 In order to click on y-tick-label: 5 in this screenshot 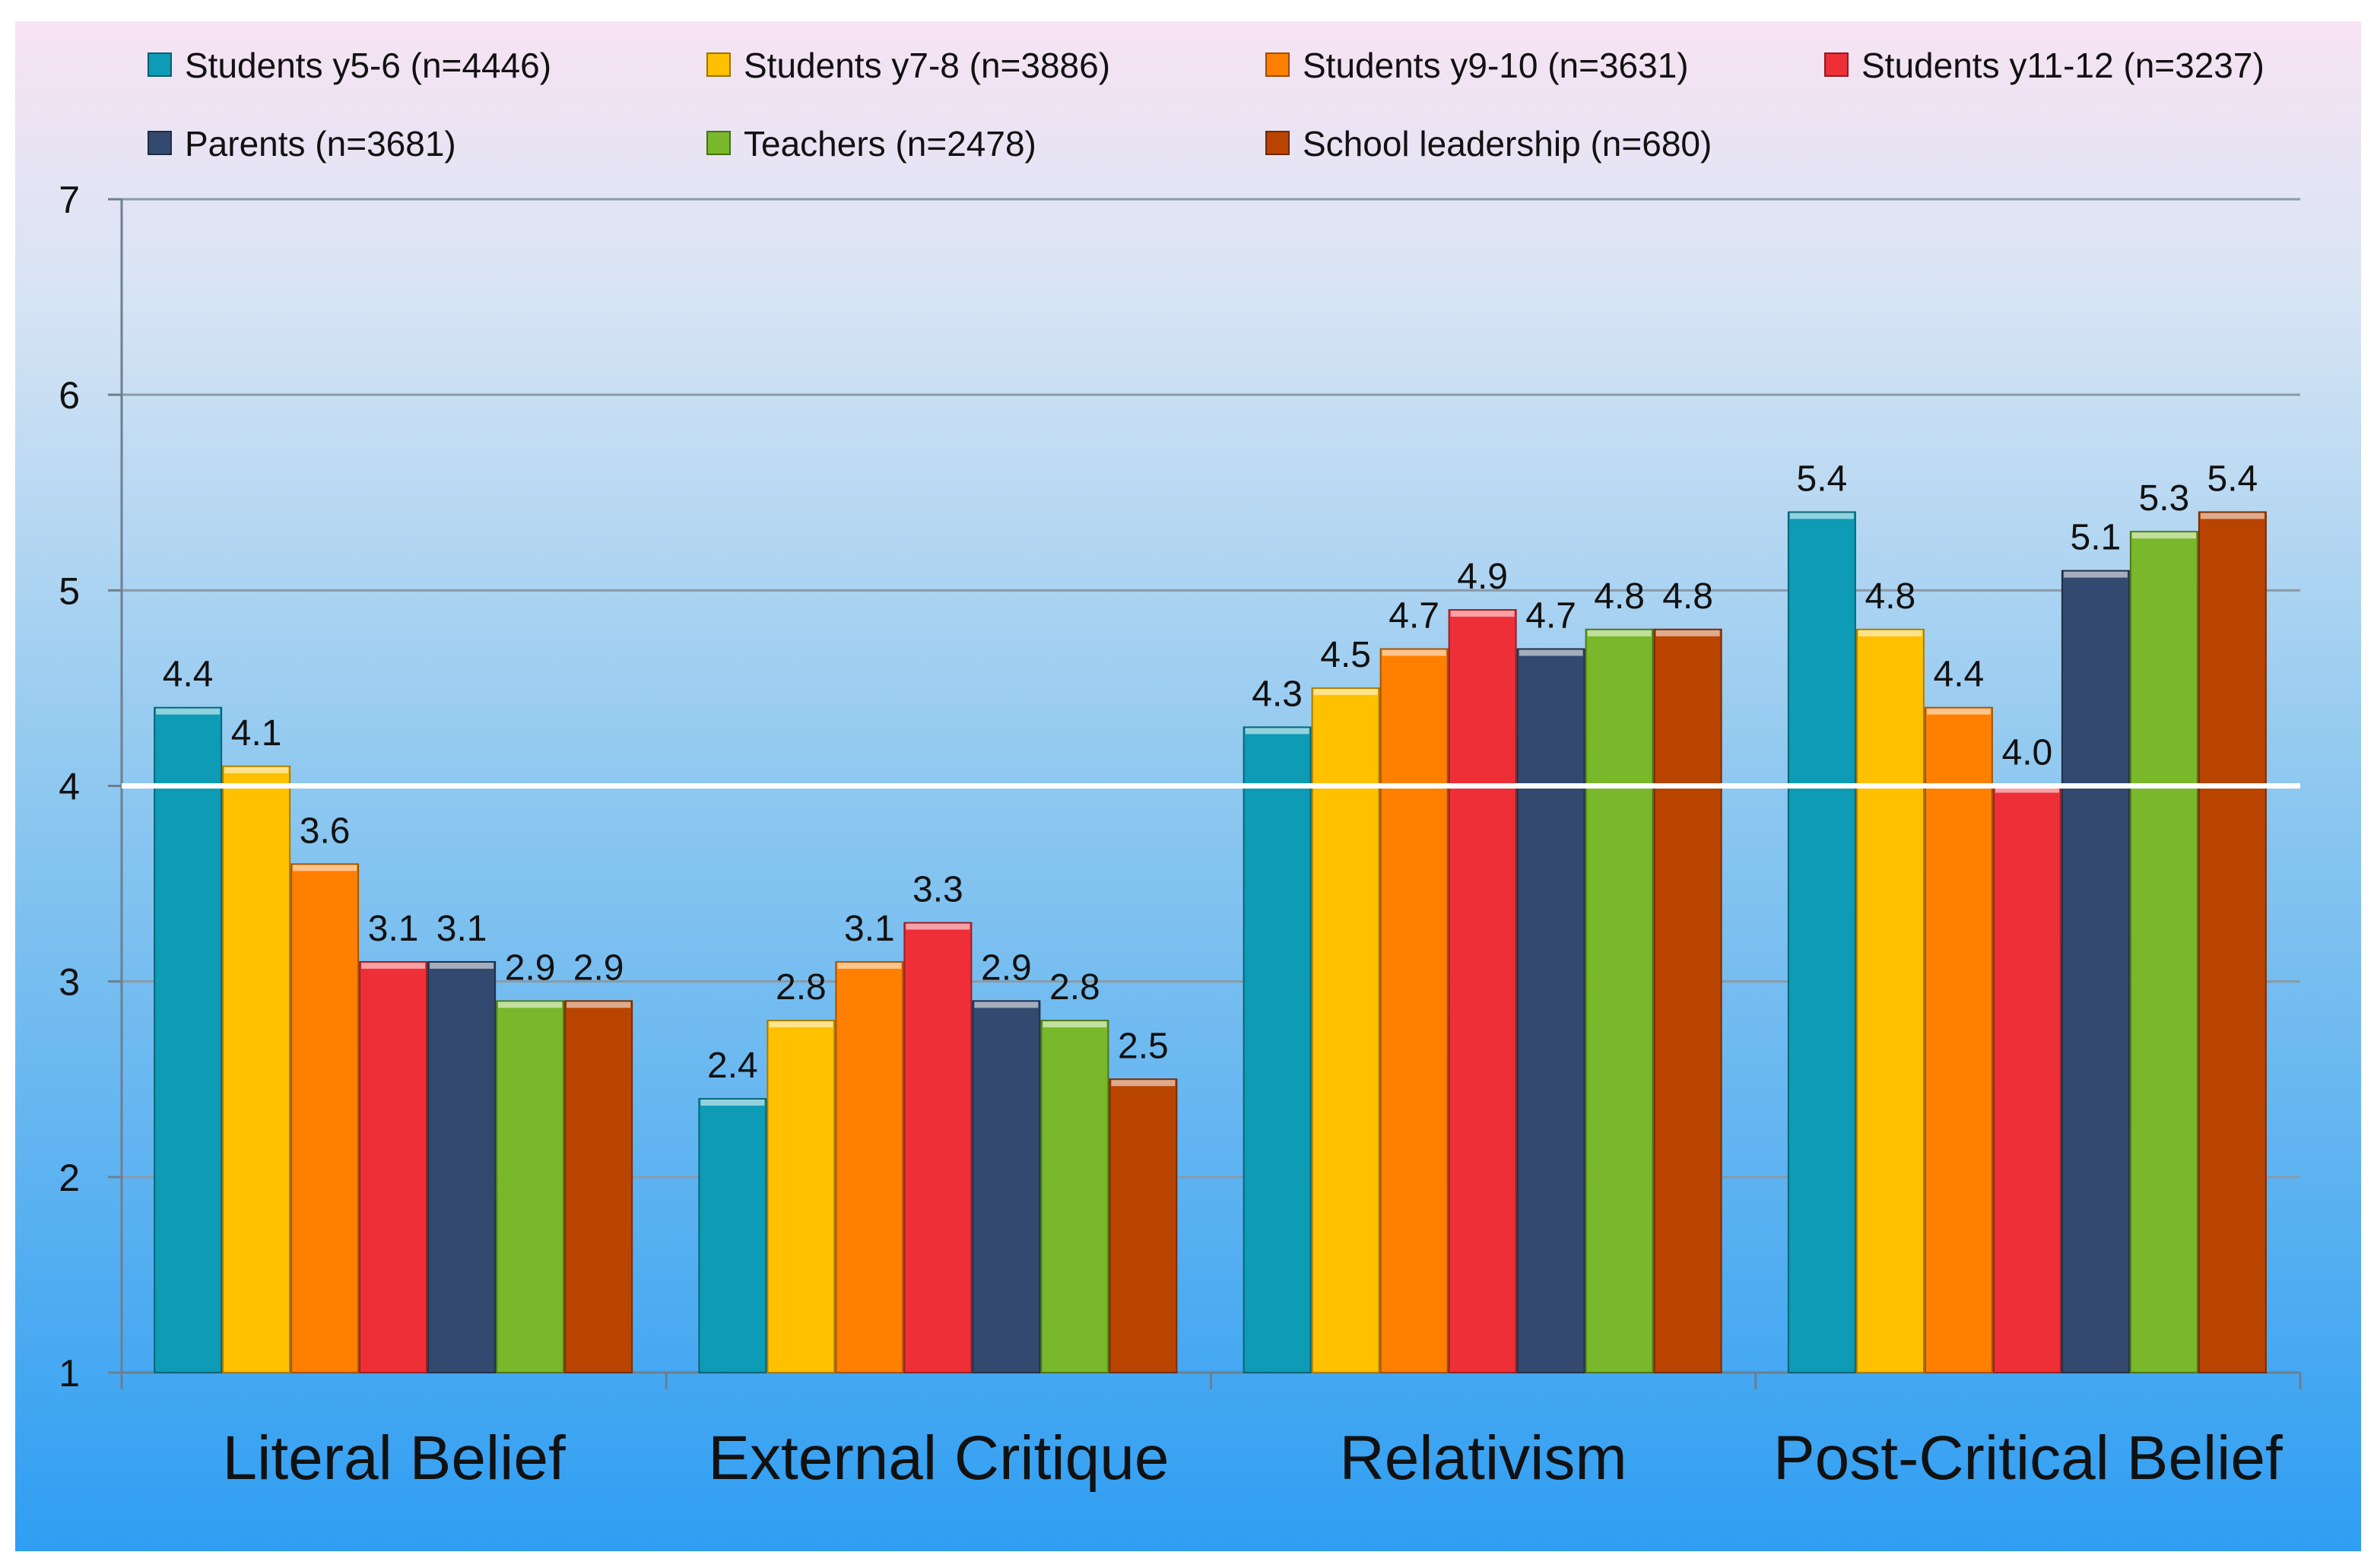, I will do `click(69, 591)`.